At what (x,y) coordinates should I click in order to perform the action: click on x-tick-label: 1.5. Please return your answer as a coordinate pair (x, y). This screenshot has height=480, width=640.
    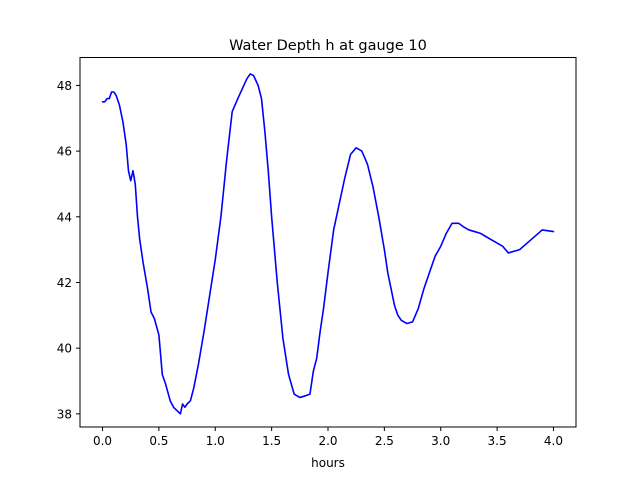
    Looking at the image, I should click on (271, 441).